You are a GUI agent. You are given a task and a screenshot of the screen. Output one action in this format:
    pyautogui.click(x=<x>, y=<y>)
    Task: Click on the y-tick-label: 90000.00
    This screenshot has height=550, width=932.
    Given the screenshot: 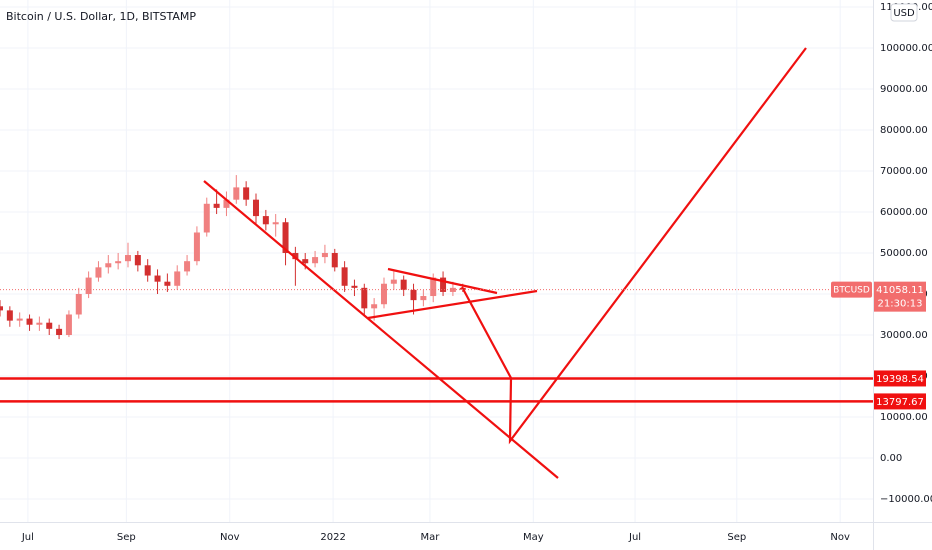 What is the action you would take?
    pyautogui.click(x=904, y=89)
    